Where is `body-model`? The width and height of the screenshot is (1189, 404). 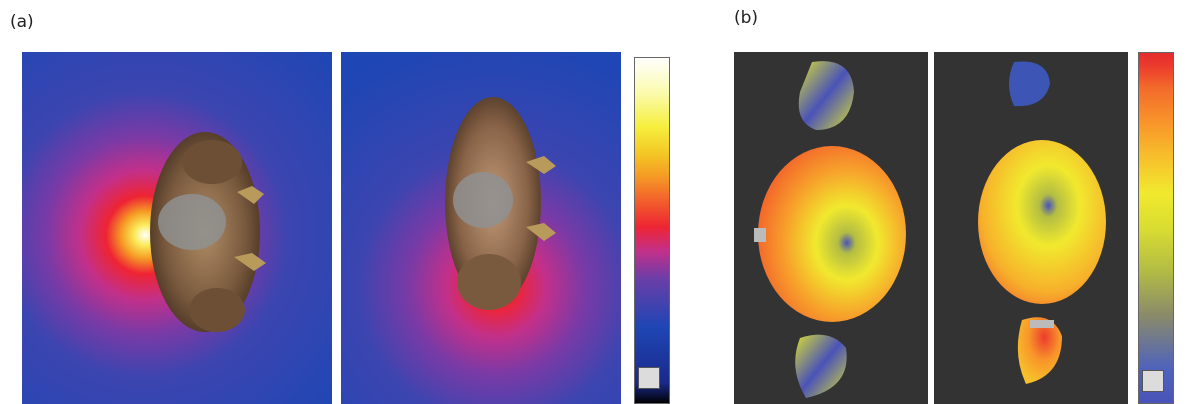
body-model is located at coordinates (208, 232).